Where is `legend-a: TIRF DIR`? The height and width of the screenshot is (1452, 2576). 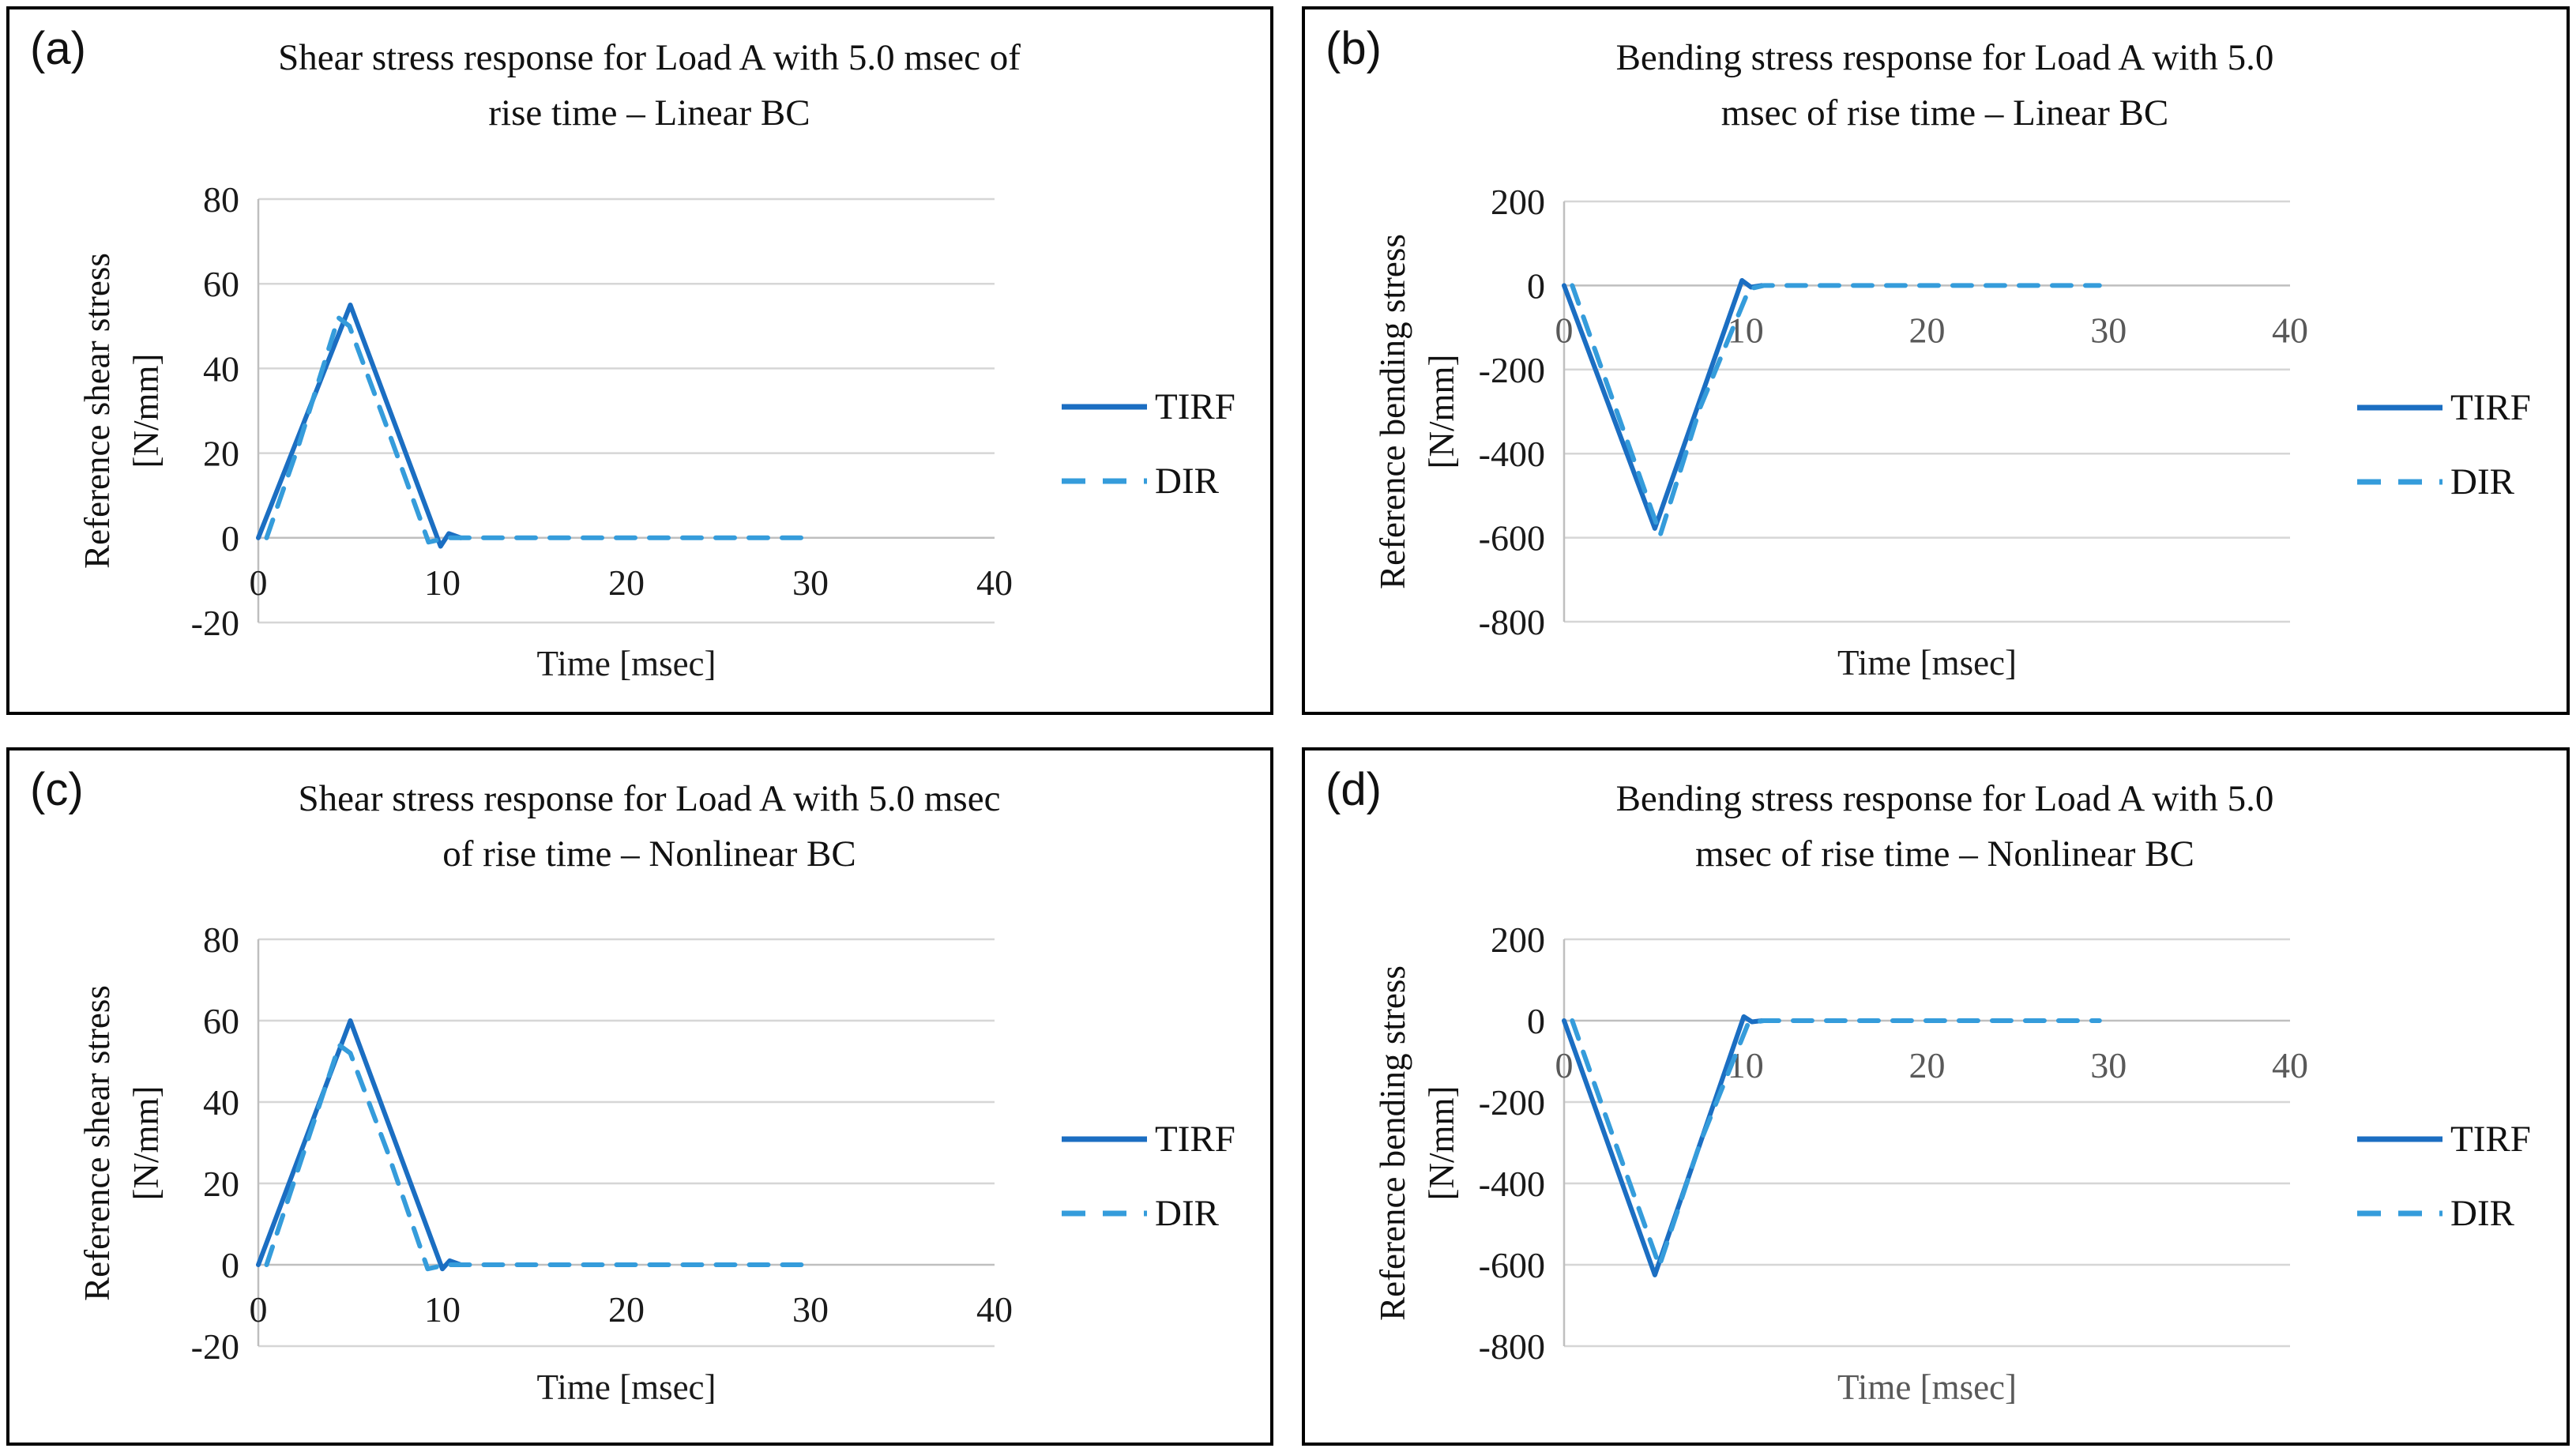 legend-a: TIRF DIR is located at coordinates (1147, 444).